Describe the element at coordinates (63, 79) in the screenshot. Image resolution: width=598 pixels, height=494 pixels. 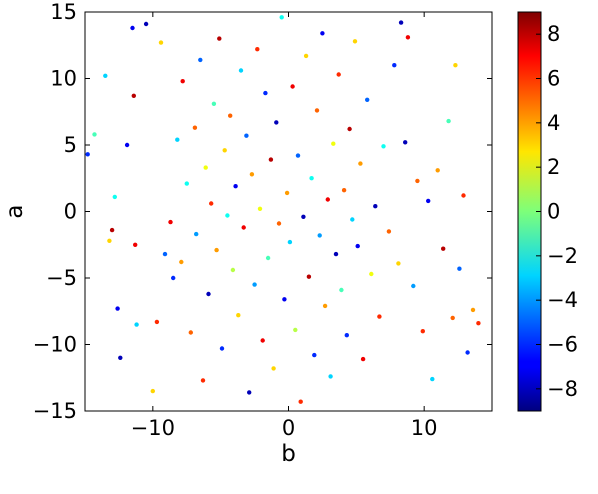
I see `y-tick-label: 10` at that location.